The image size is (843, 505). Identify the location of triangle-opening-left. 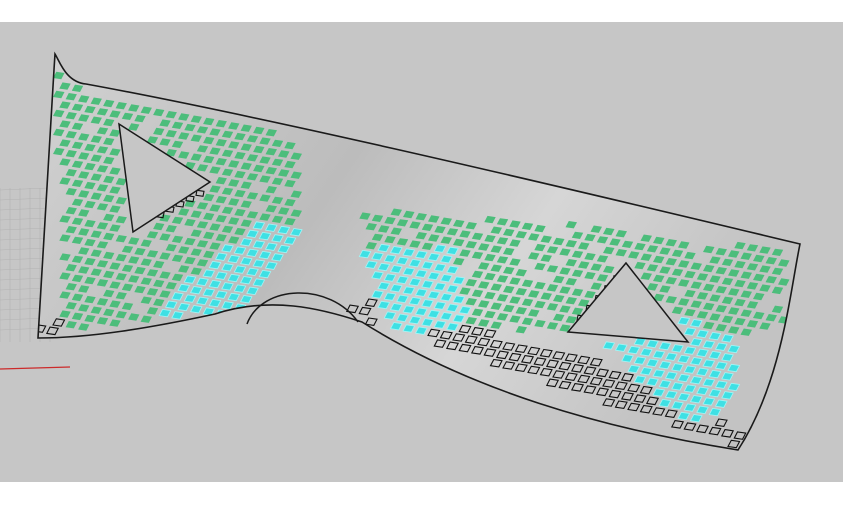
(165, 178).